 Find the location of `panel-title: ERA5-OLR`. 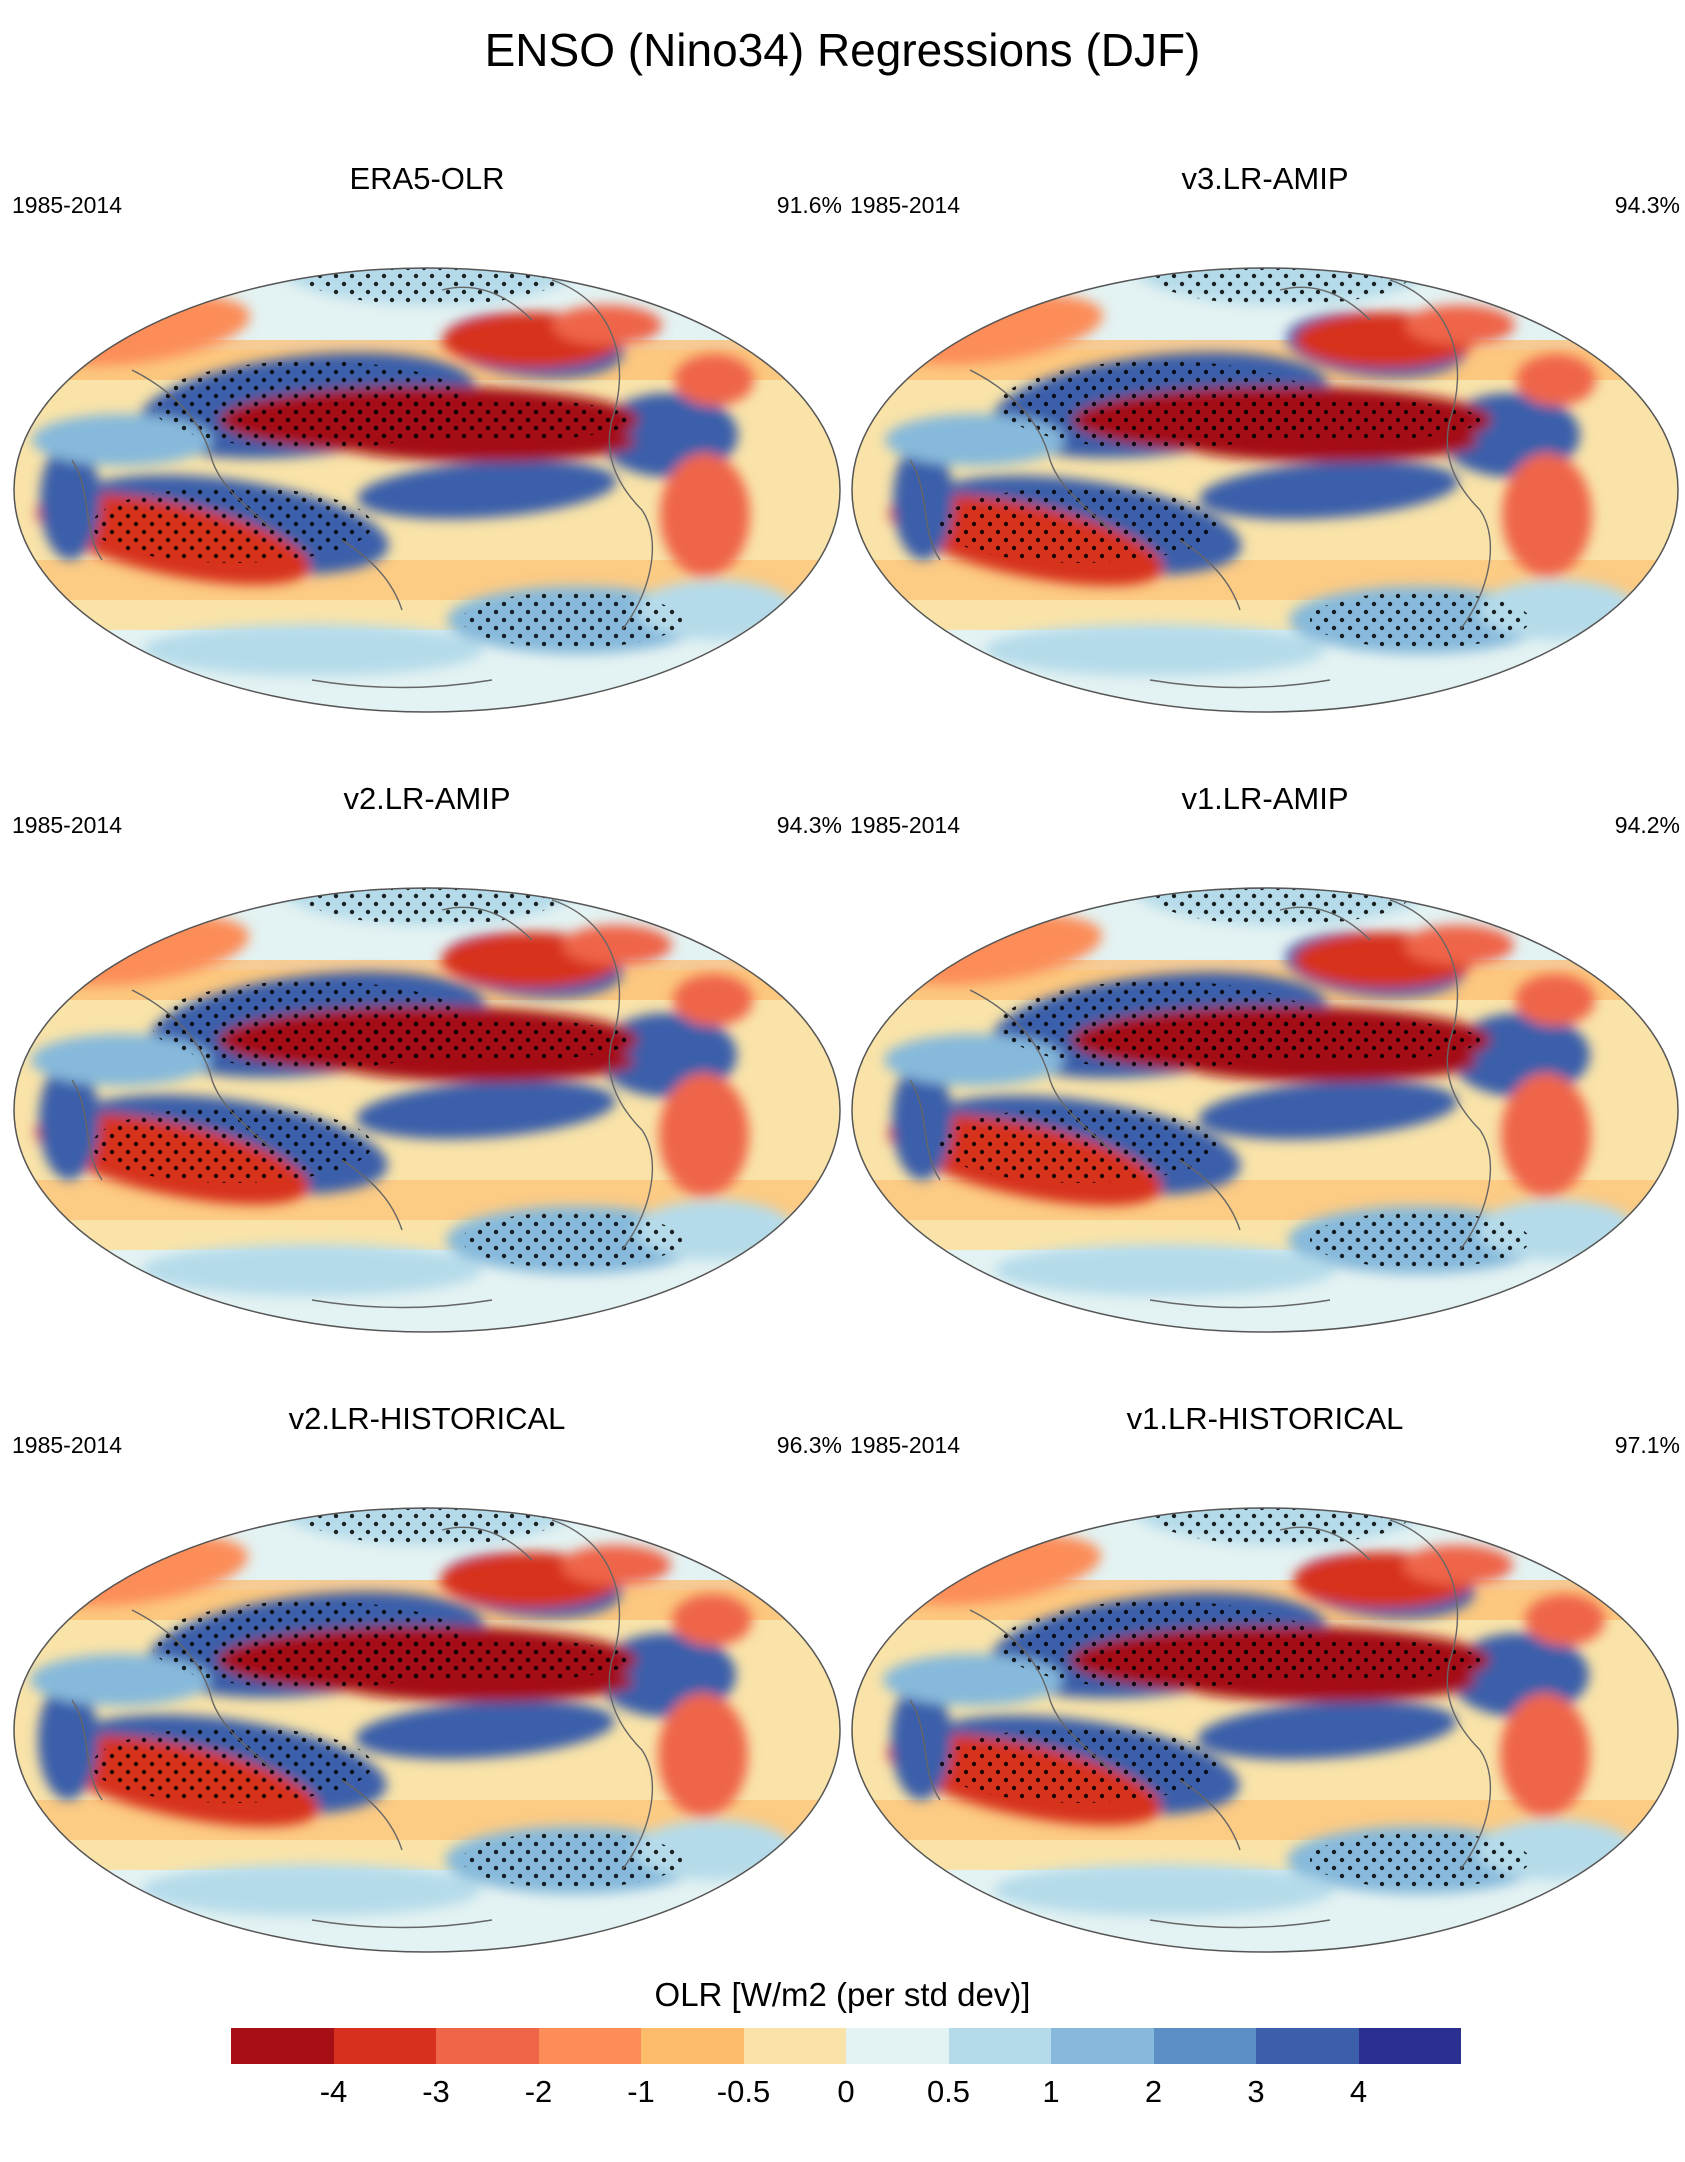

panel-title: ERA5-OLR is located at coordinates (427, 178).